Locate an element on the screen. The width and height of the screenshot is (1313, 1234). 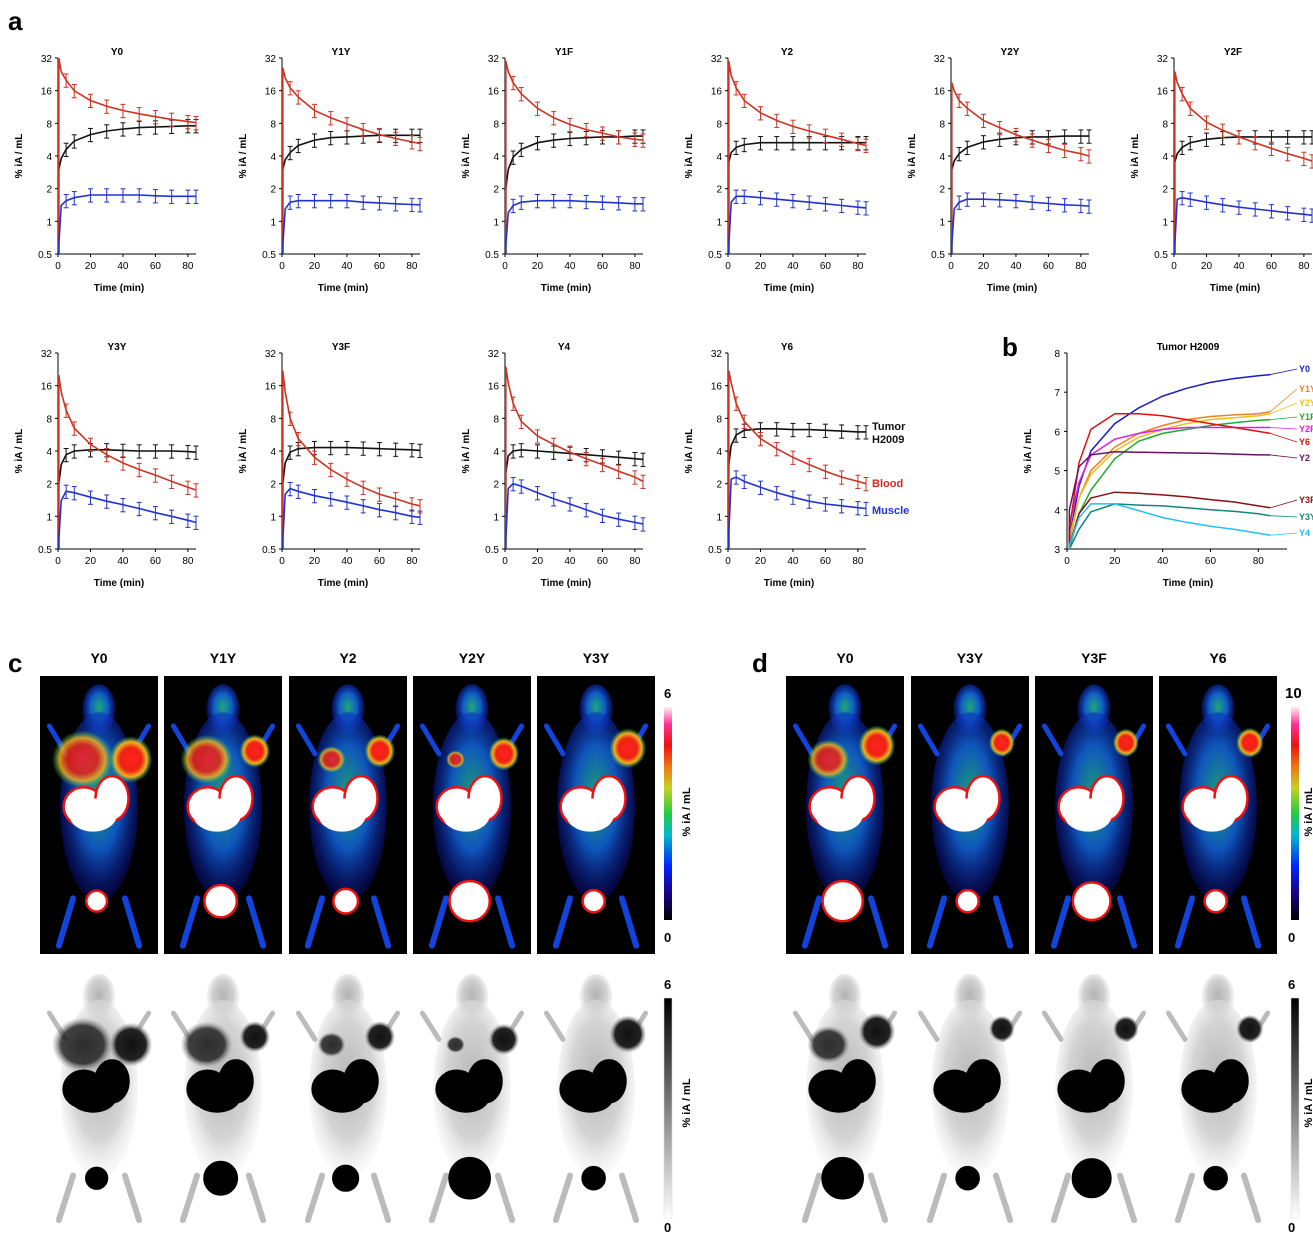
image-label-c-y2y: Y2Y is located at coordinates (472, 658).